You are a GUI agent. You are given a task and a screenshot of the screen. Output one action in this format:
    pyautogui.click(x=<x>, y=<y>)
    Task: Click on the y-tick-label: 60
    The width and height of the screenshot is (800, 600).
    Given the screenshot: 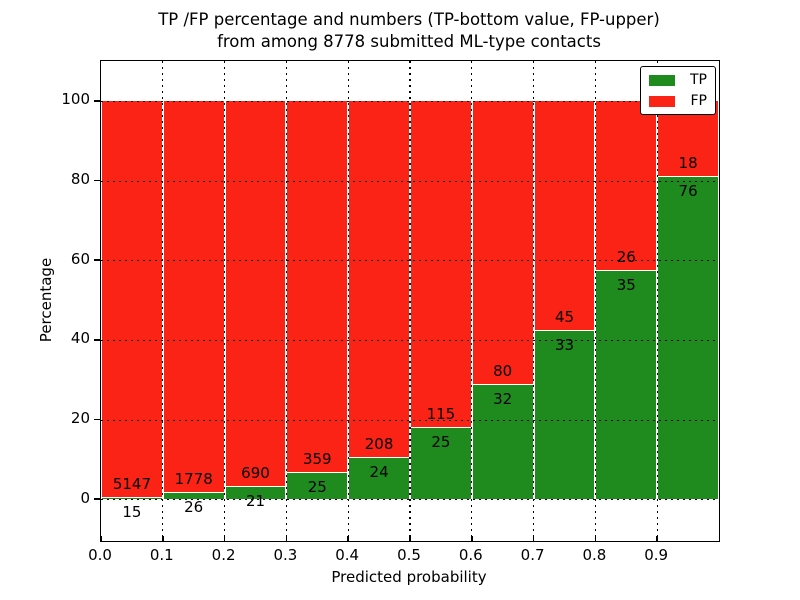 What is the action you would take?
    pyautogui.click(x=80, y=258)
    